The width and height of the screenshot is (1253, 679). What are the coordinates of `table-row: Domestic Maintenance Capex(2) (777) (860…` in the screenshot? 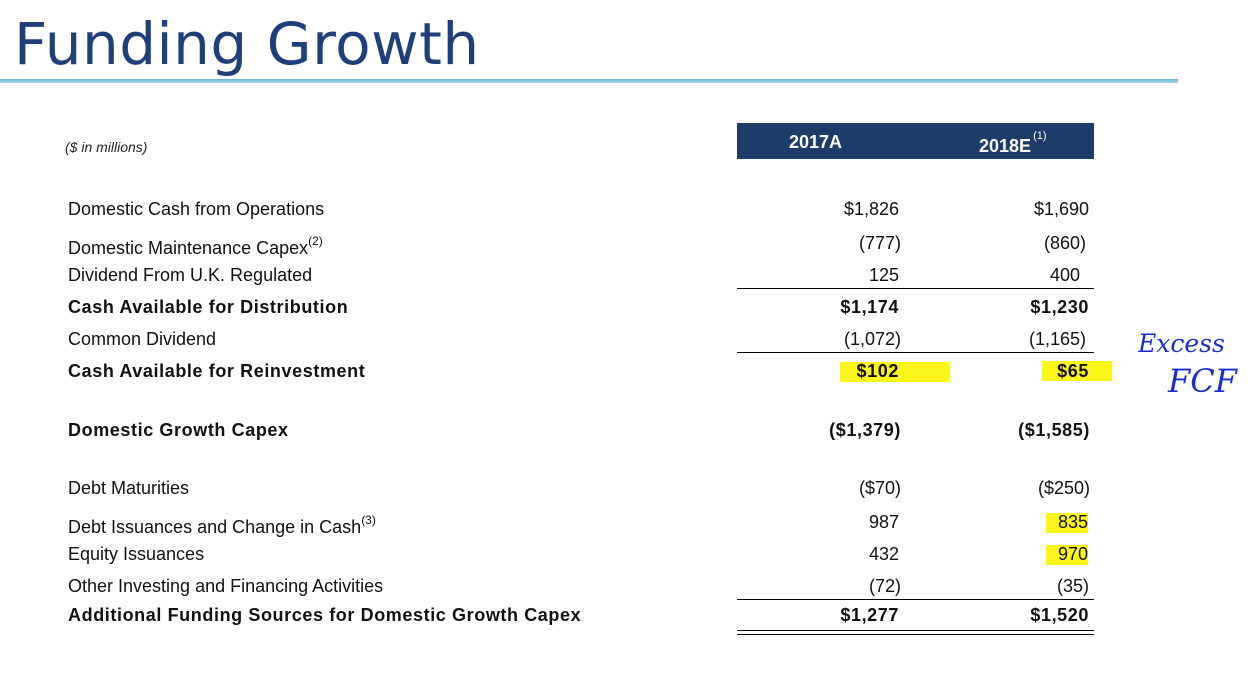 It's located at (626, 243).